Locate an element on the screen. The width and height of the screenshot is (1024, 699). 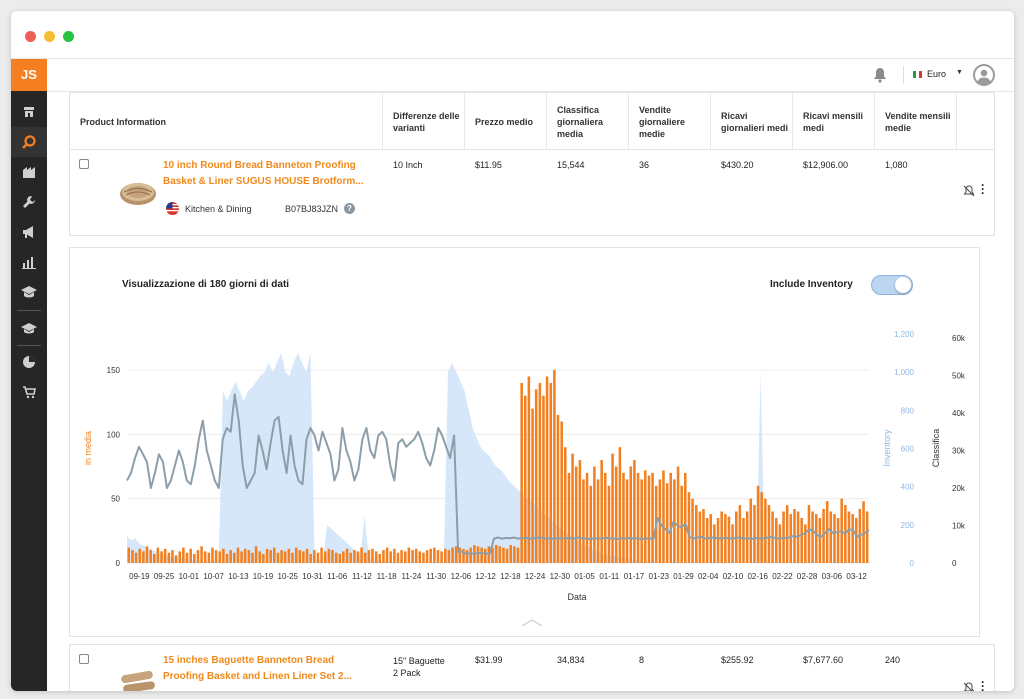
column-header: Vendite mensili medie is located at coordinates (916, 121).